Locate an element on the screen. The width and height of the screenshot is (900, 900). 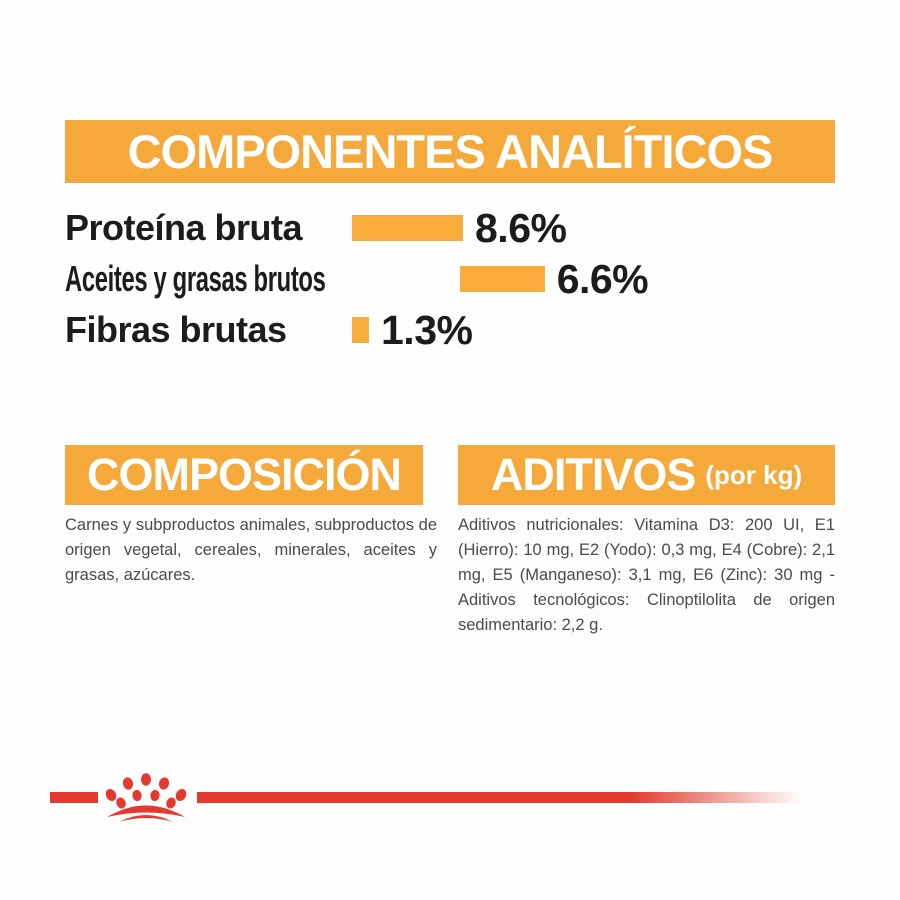
nutrient-value: 8.6% is located at coordinates (521, 227).